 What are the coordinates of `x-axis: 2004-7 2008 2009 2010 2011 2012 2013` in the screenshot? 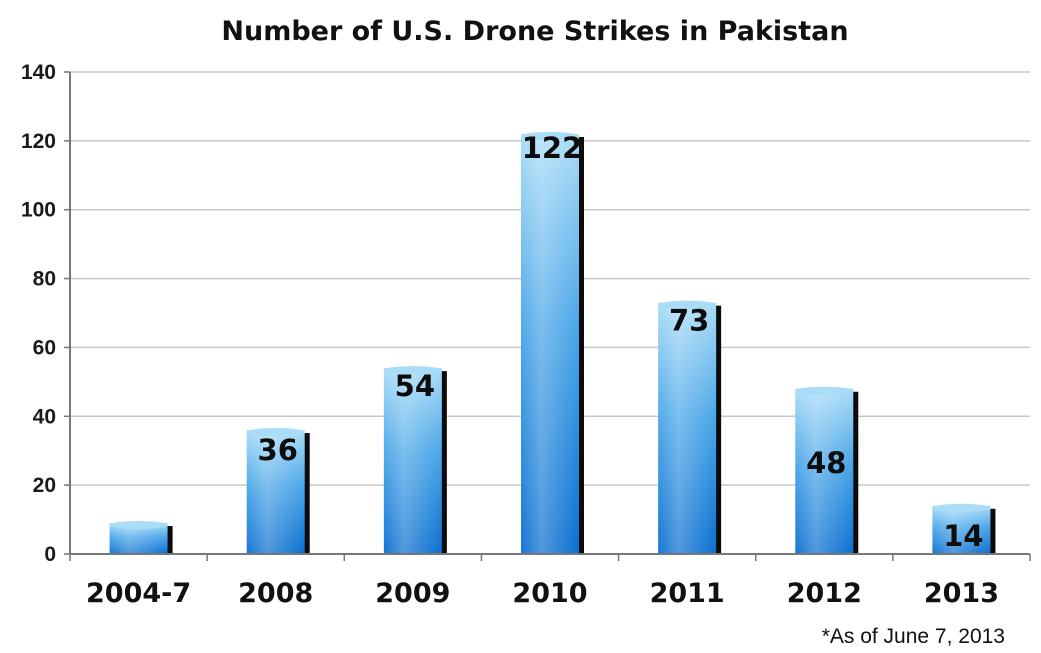 It's located at (550, 581).